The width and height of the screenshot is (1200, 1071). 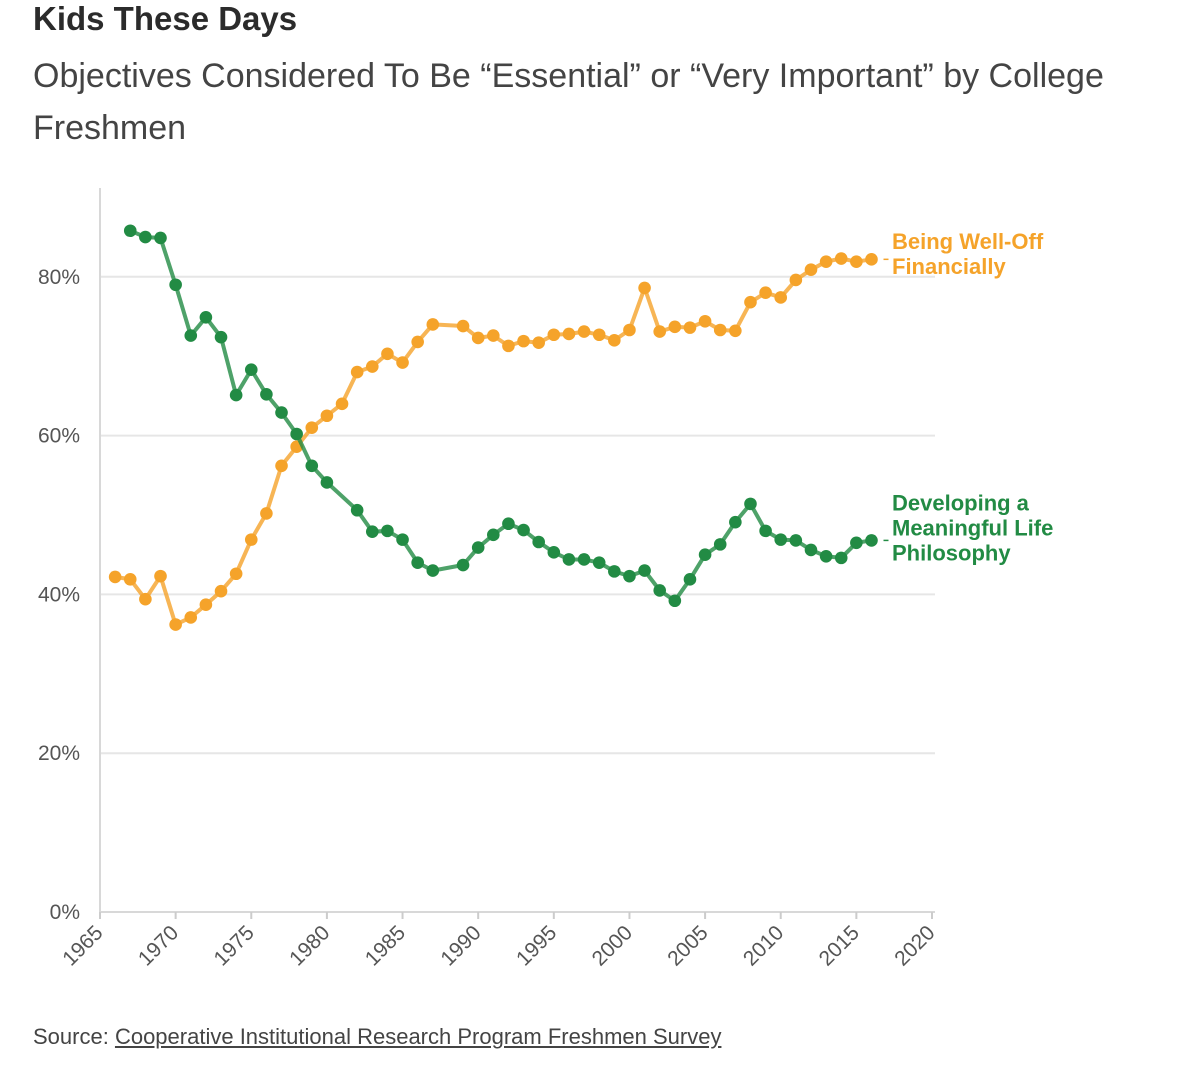 I want to click on series-label: Philosophy, so click(x=951, y=552).